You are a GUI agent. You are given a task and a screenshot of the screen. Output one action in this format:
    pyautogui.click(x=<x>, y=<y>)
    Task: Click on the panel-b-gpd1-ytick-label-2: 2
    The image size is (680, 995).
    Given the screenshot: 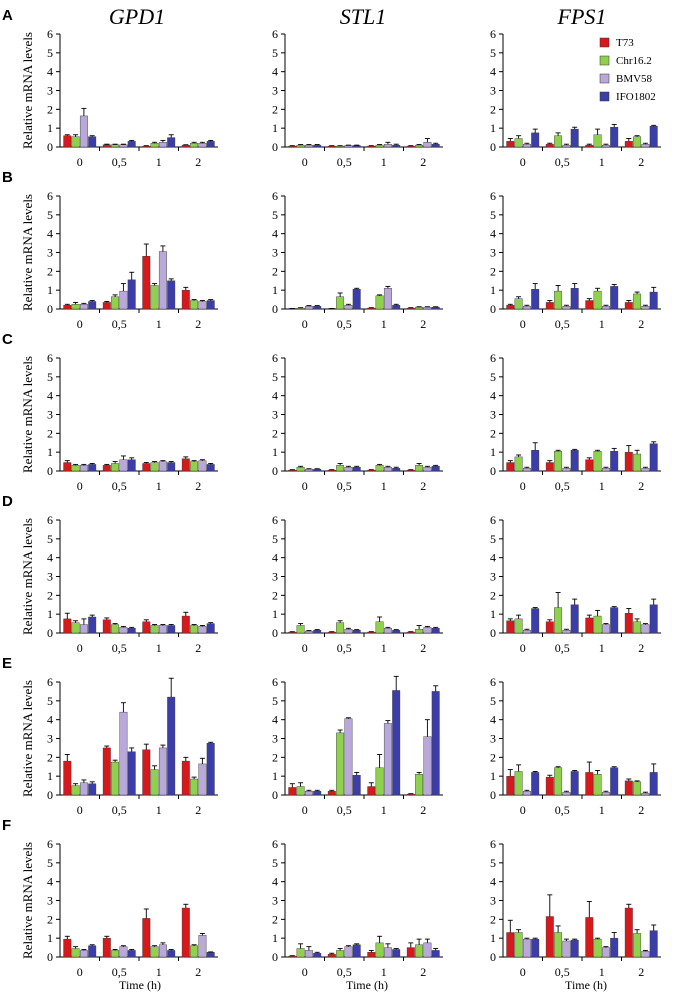 What is the action you would take?
    pyautogui.click(x=50, y=271)
    